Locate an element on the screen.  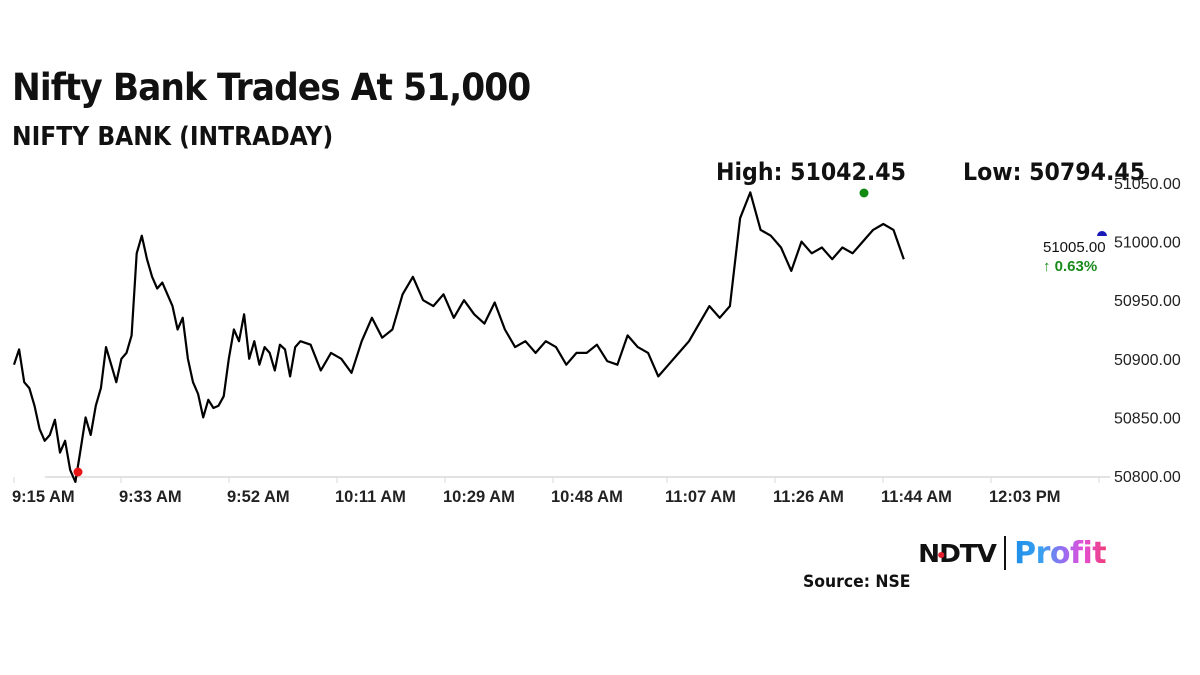
chart-title: Nifty Bank Trades At 51,000 is located at coordinates (271, 87).